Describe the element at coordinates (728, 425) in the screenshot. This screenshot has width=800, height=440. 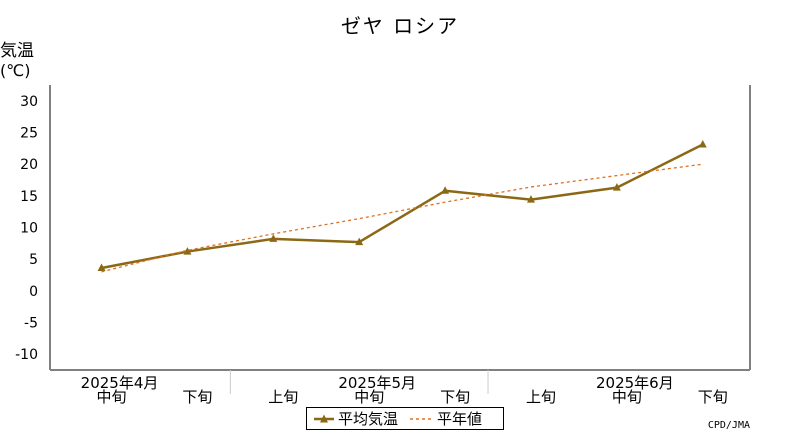
I see `credit: CPD/JMA` at that location.